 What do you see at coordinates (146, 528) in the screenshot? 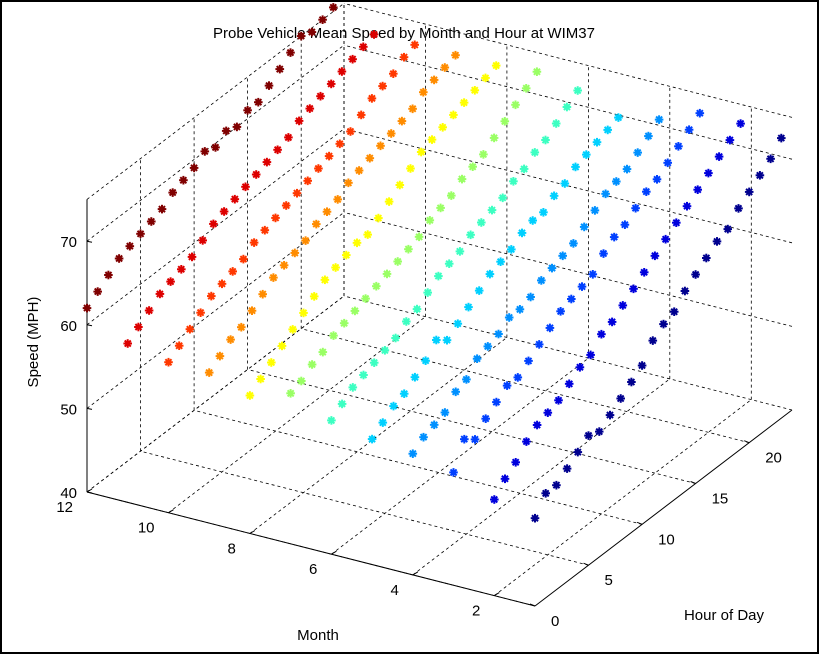
I see `month-tick-10: 10` at bounding box center [146, 528].